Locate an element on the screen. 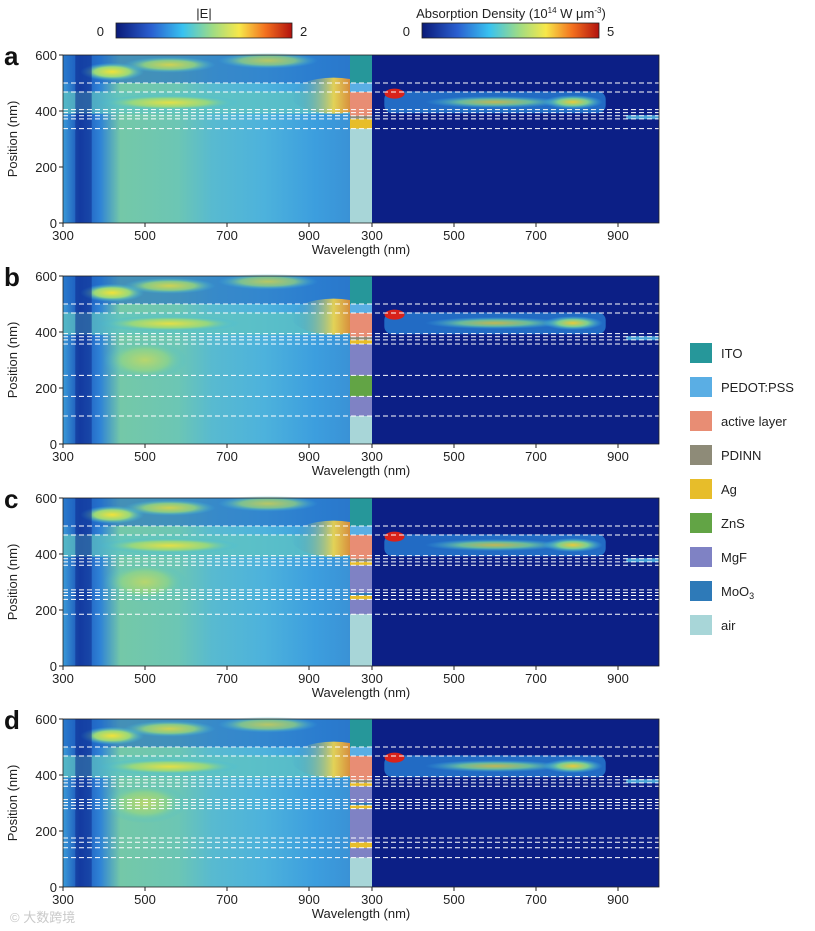  watermark-text: © 大数跨境 is located at coordinates (42, 917).